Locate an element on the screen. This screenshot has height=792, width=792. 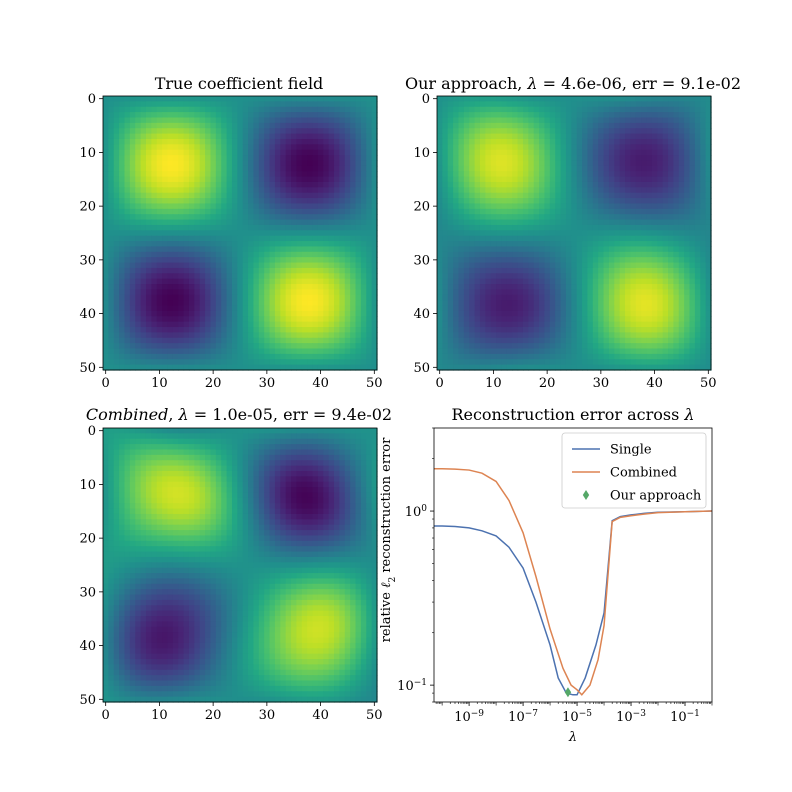
y-tick-label: 0 is located at coordinates (92, 99).